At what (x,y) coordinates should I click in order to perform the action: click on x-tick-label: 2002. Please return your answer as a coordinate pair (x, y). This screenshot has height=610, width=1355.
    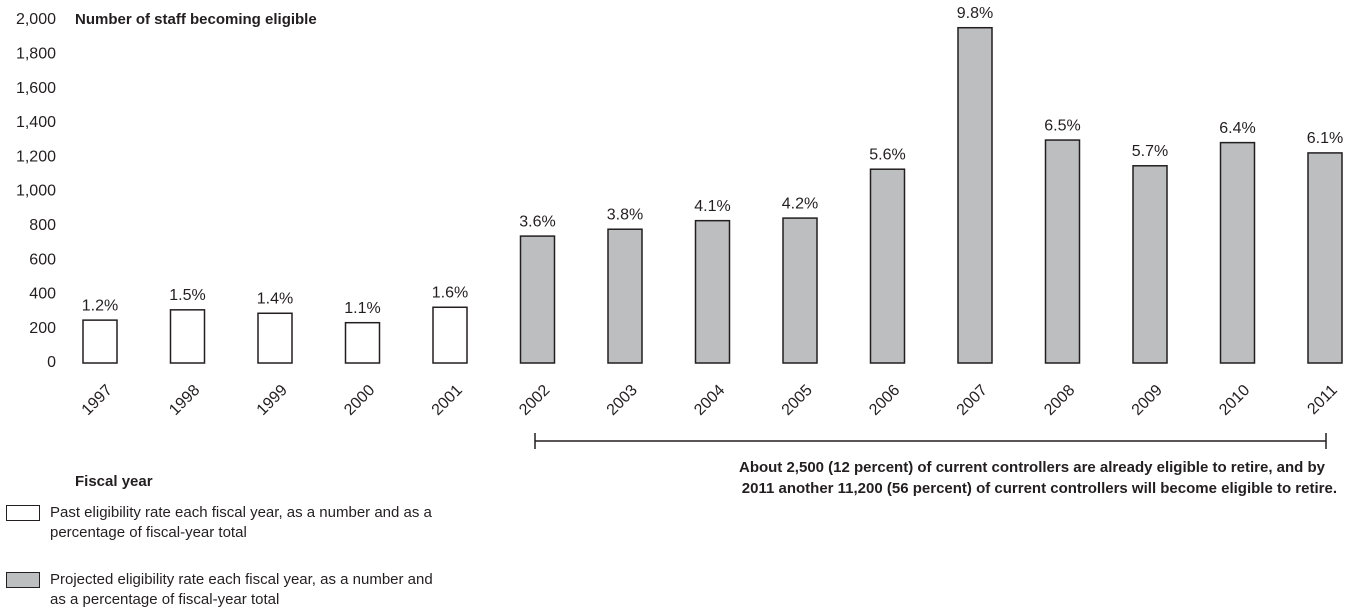
    Looking at the image, I should click on (534, 400).